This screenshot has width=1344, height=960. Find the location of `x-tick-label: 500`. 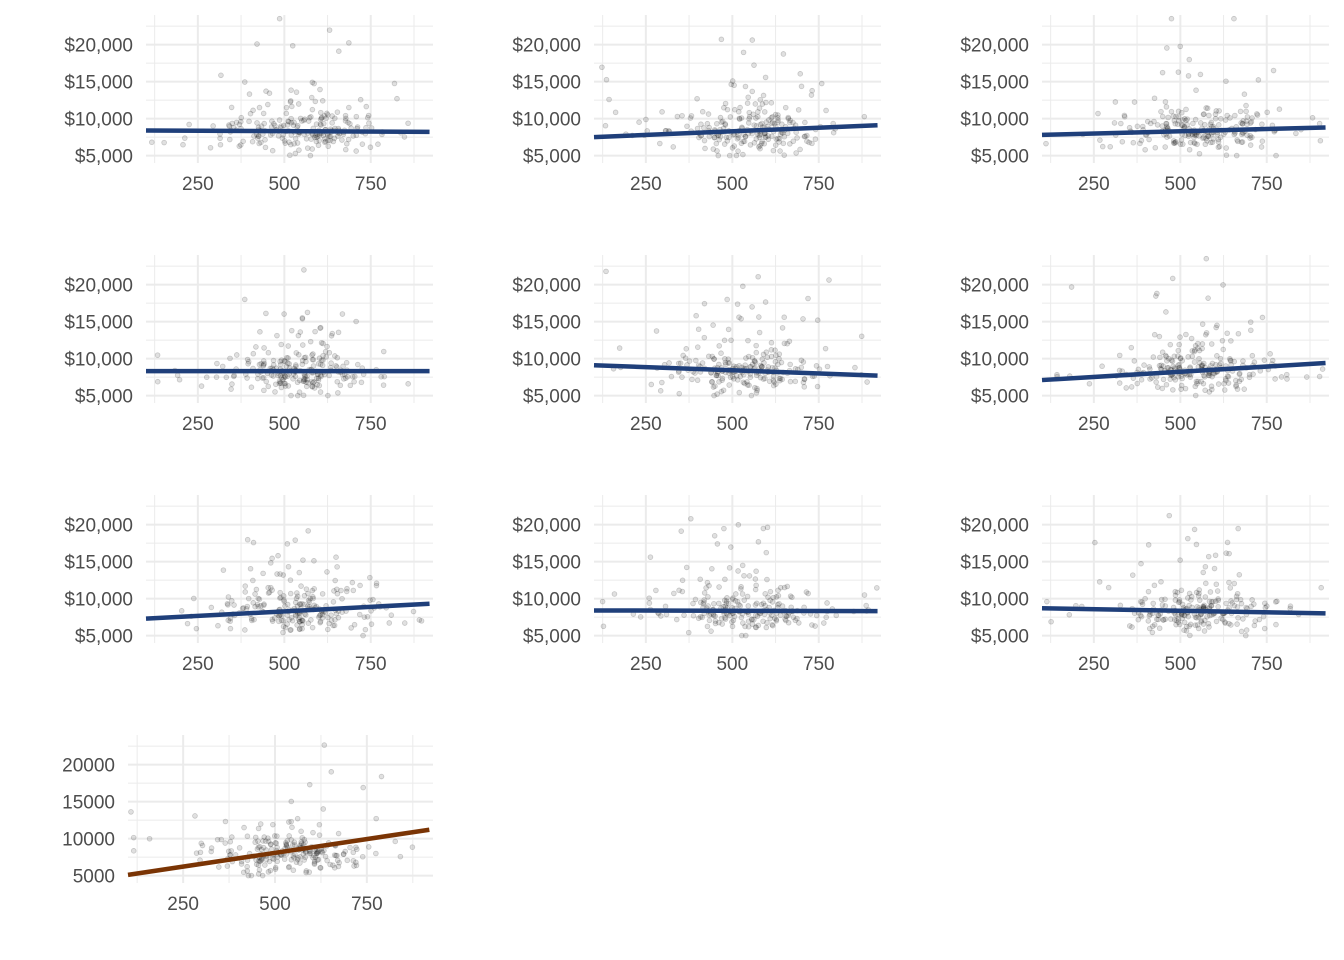

x-tick-label: 500 is located at coordinates (1180, 664).